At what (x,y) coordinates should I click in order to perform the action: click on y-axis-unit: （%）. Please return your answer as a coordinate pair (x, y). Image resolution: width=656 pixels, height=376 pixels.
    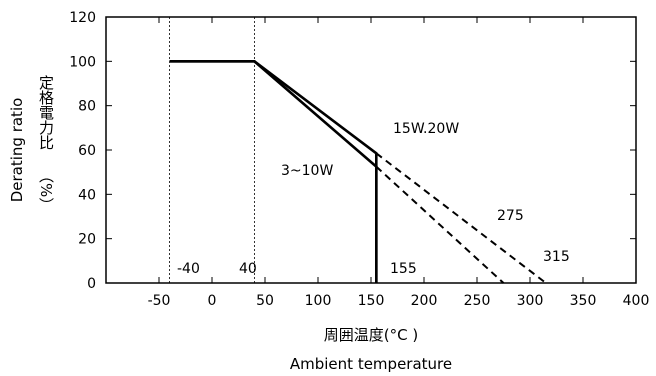
    Looking at the image, I should click on (46, 190).